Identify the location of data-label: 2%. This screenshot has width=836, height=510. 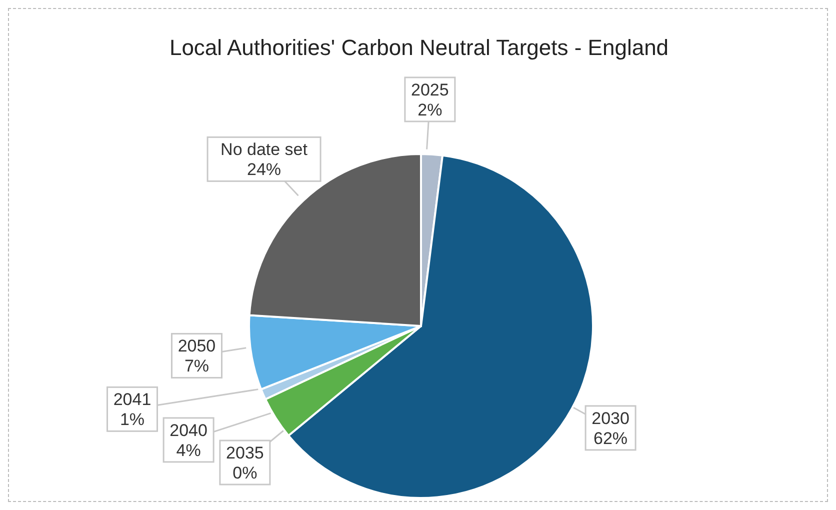
(430, 110).